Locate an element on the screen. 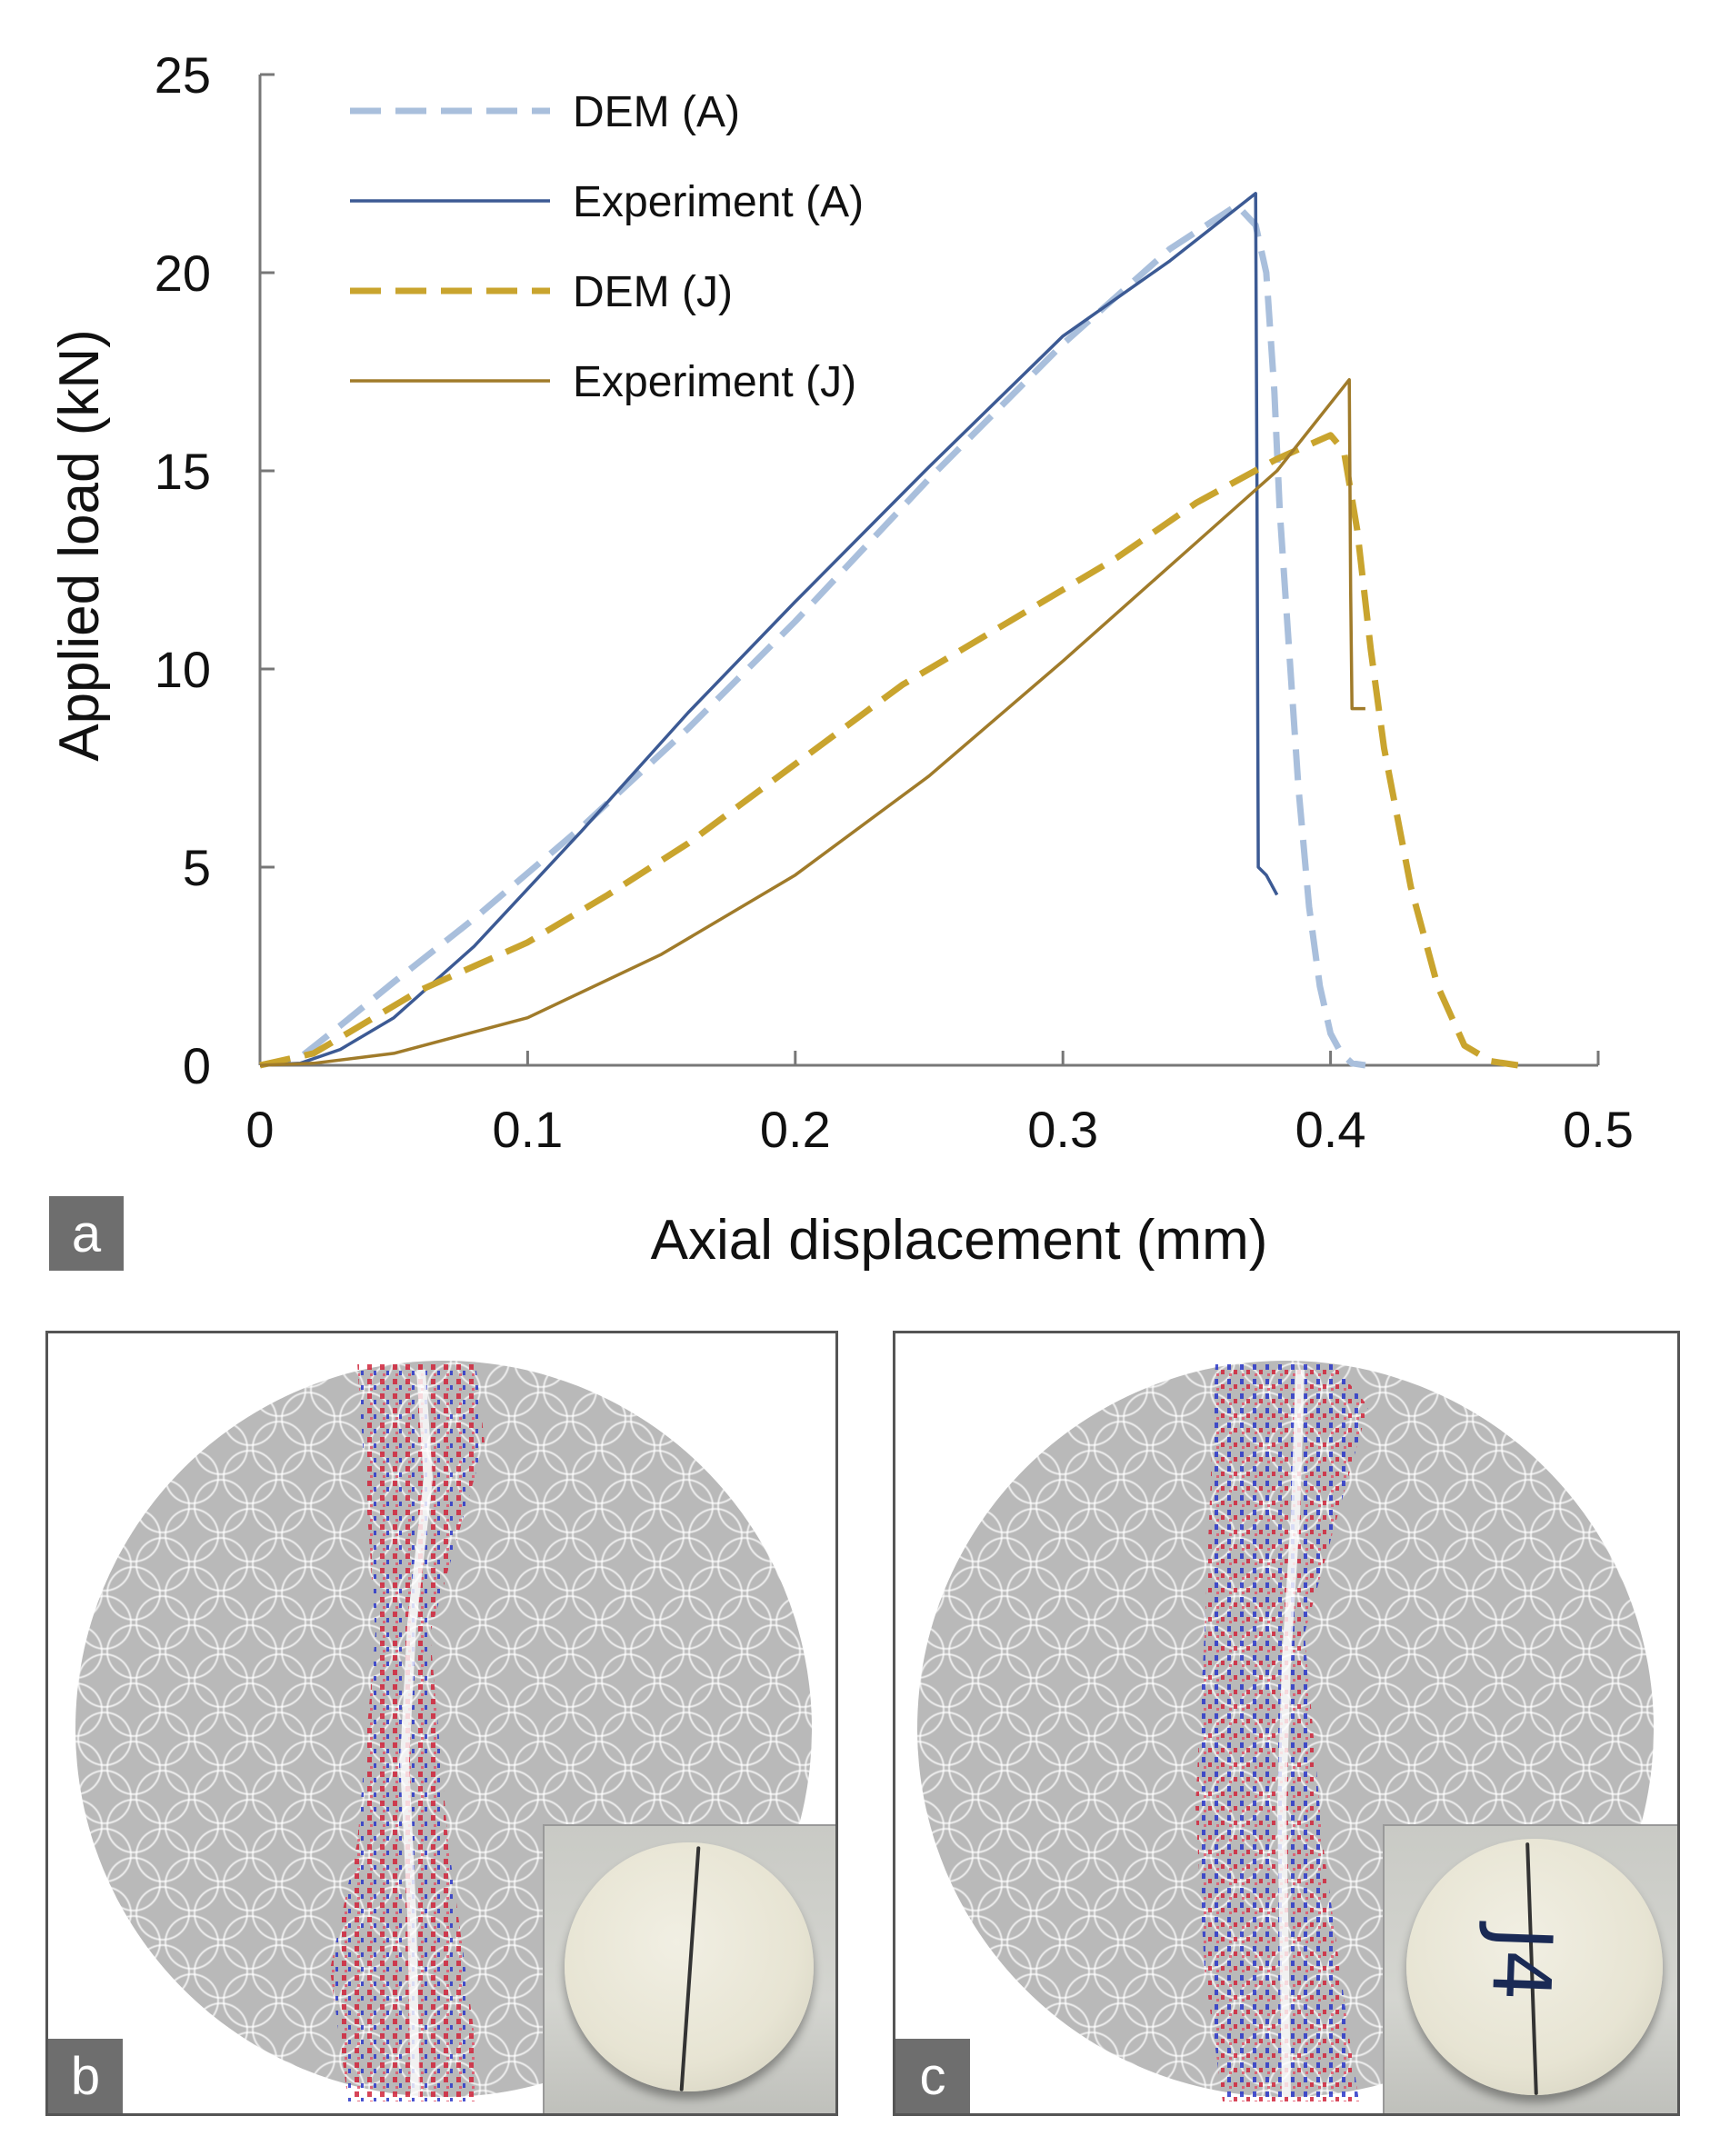 The image size is (1720, 2156). x-tick-label: 0.3 is located at coordinates (1062, 1129).